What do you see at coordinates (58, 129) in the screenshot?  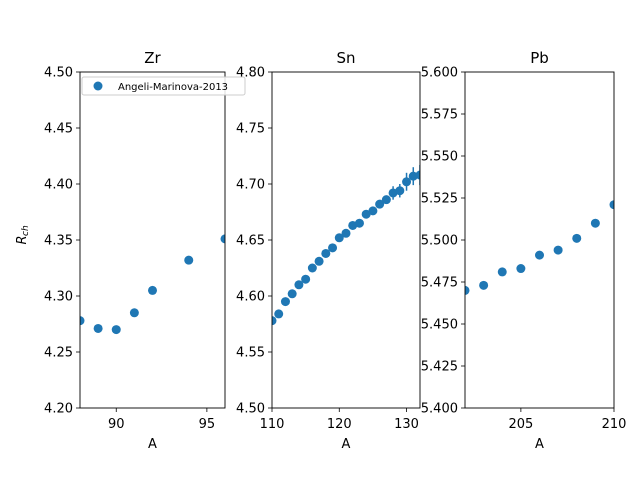 I see `y-tick-label: 4.45` at bounding box center [58, 129].